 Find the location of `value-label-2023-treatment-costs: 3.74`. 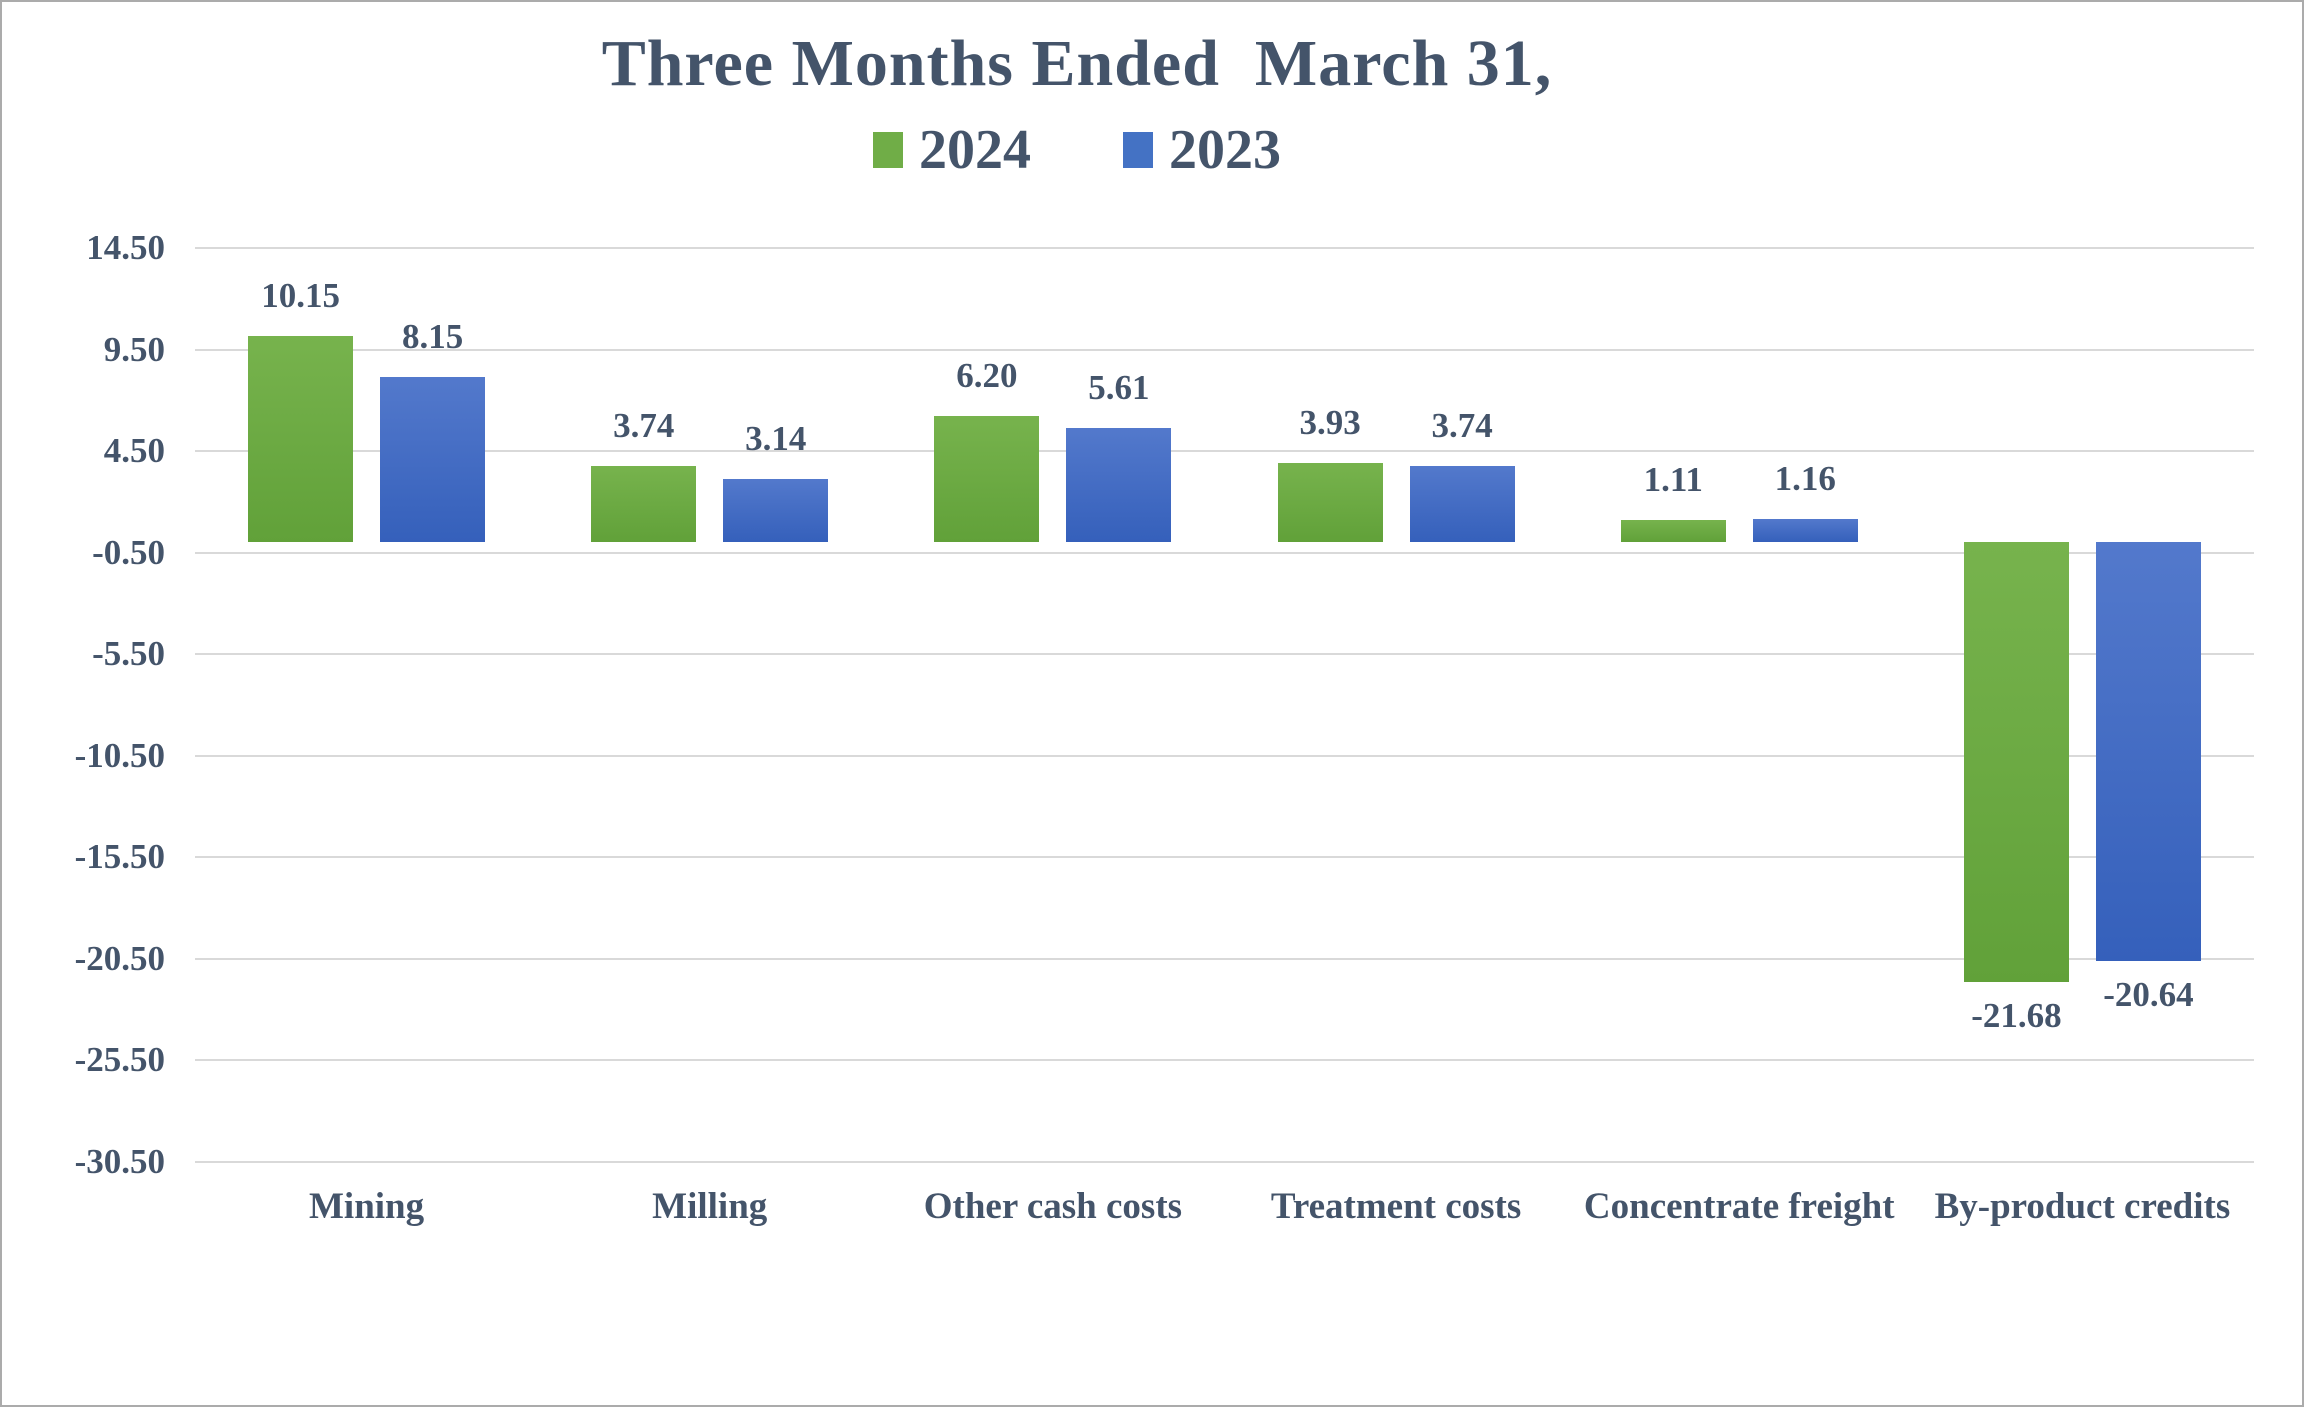

value-label-2023-treatment-costs: 3.74 is located at coordinates (1462, 426).